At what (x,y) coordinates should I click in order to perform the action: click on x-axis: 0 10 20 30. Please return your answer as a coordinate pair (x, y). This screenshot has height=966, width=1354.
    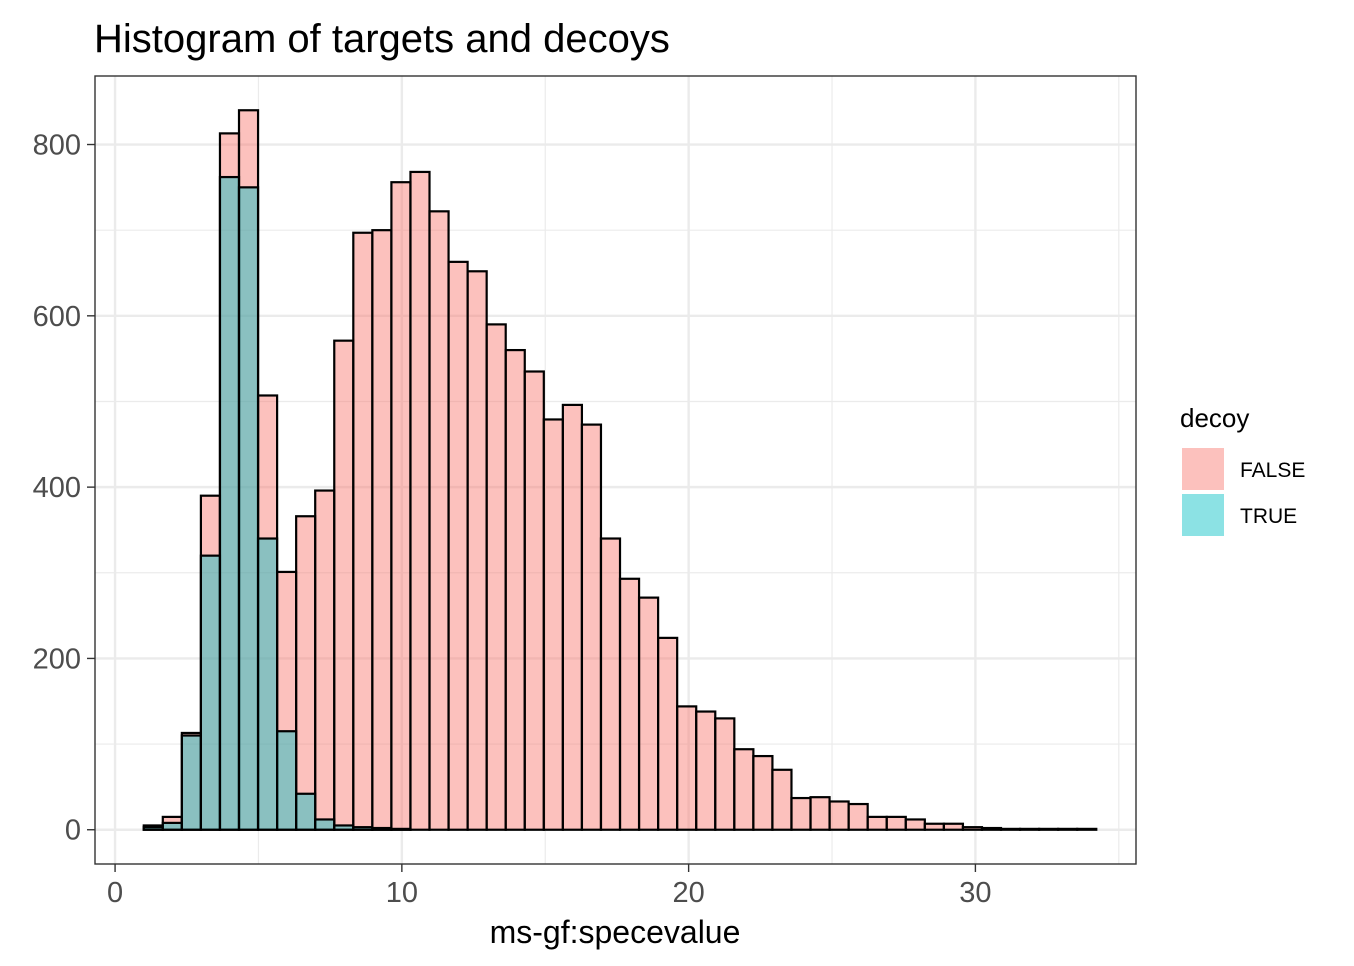
    Looking at the image, I should click on (549, 886).